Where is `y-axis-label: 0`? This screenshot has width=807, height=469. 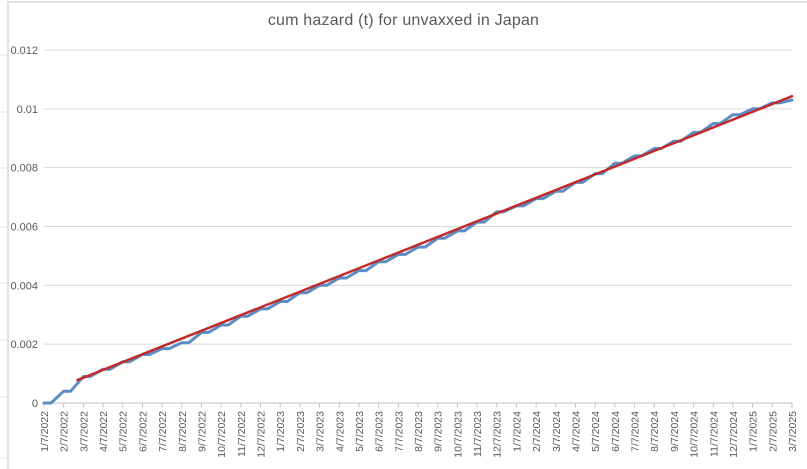
y-axis-label: 0 is located at coordinates (35, 404).